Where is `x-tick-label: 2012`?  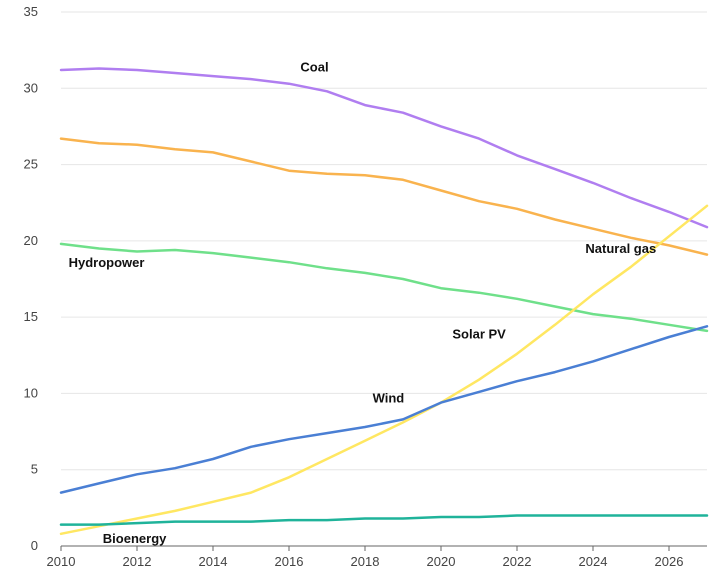 x-tick-label: 2012 is located at coordinates (137, 561).